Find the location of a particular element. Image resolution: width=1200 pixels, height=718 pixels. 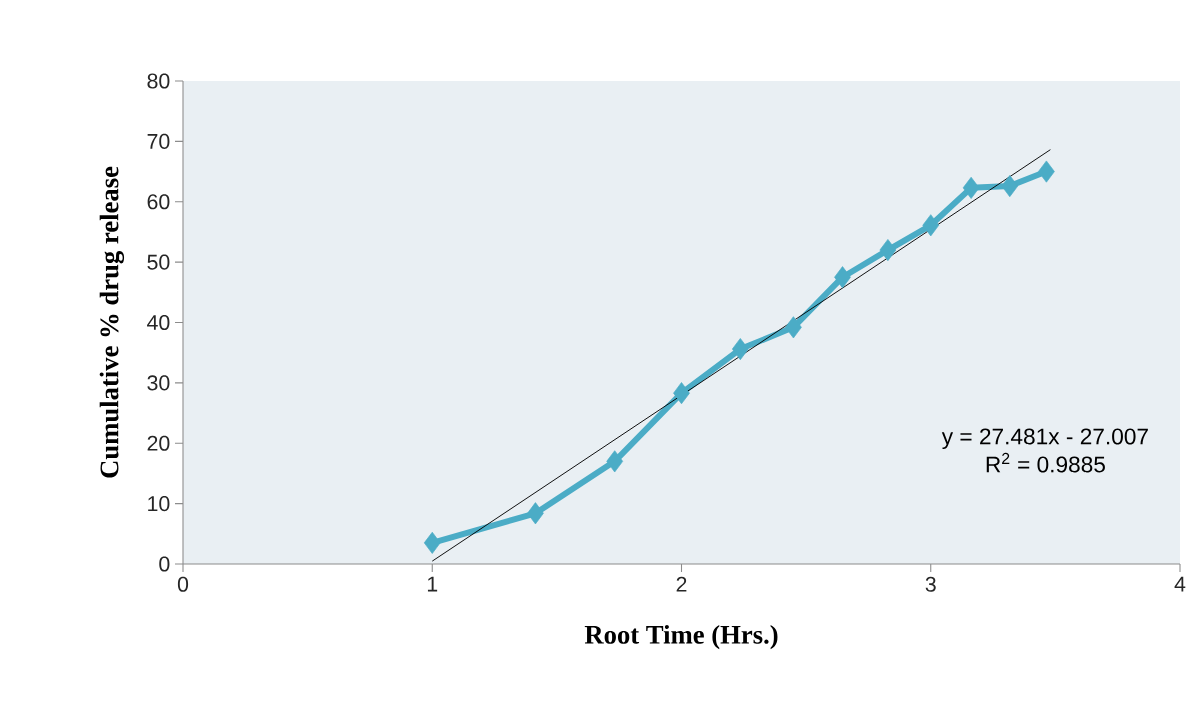

y-tick-label: 0 is located at coordinates (164, 564).